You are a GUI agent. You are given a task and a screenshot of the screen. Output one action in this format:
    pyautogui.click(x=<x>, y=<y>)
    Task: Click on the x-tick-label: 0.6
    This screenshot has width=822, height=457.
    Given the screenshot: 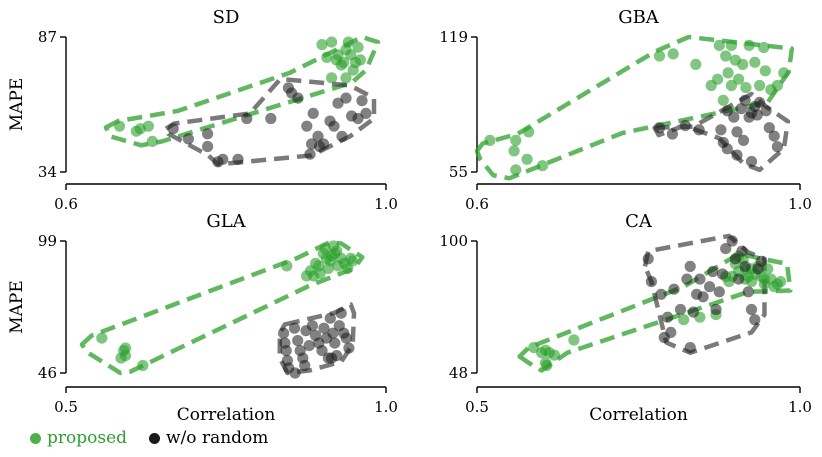 What is the action you would take?
    pyautogui.click(x=477, y=204)
    